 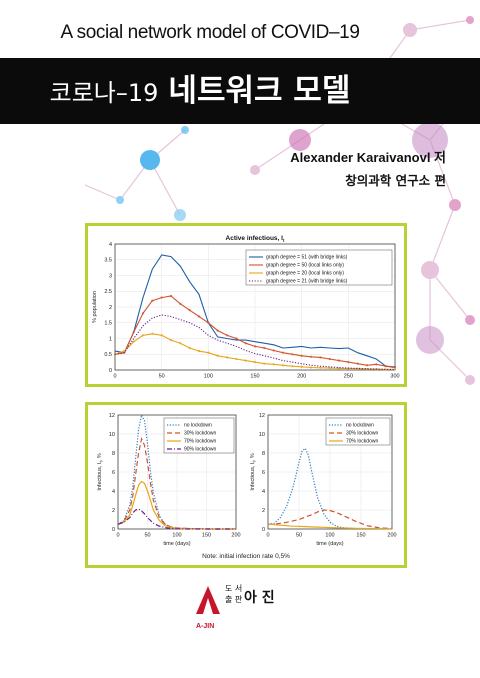 I want to click on y-tick-label: 10, so click(x=112, y=435).